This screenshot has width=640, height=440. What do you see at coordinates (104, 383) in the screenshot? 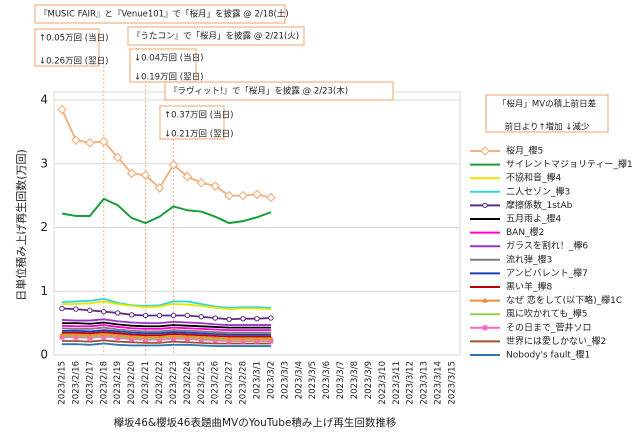
I see `x-tick-label: 2023/2/18` at bounding box center [104, 383].